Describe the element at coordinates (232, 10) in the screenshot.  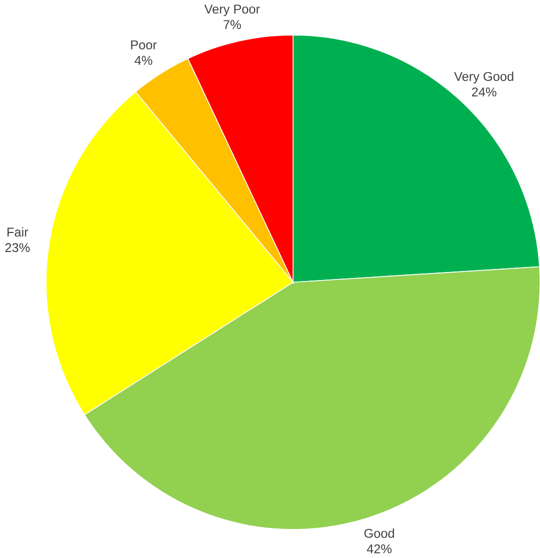
I see `slice-label: Very Poor` at that location.